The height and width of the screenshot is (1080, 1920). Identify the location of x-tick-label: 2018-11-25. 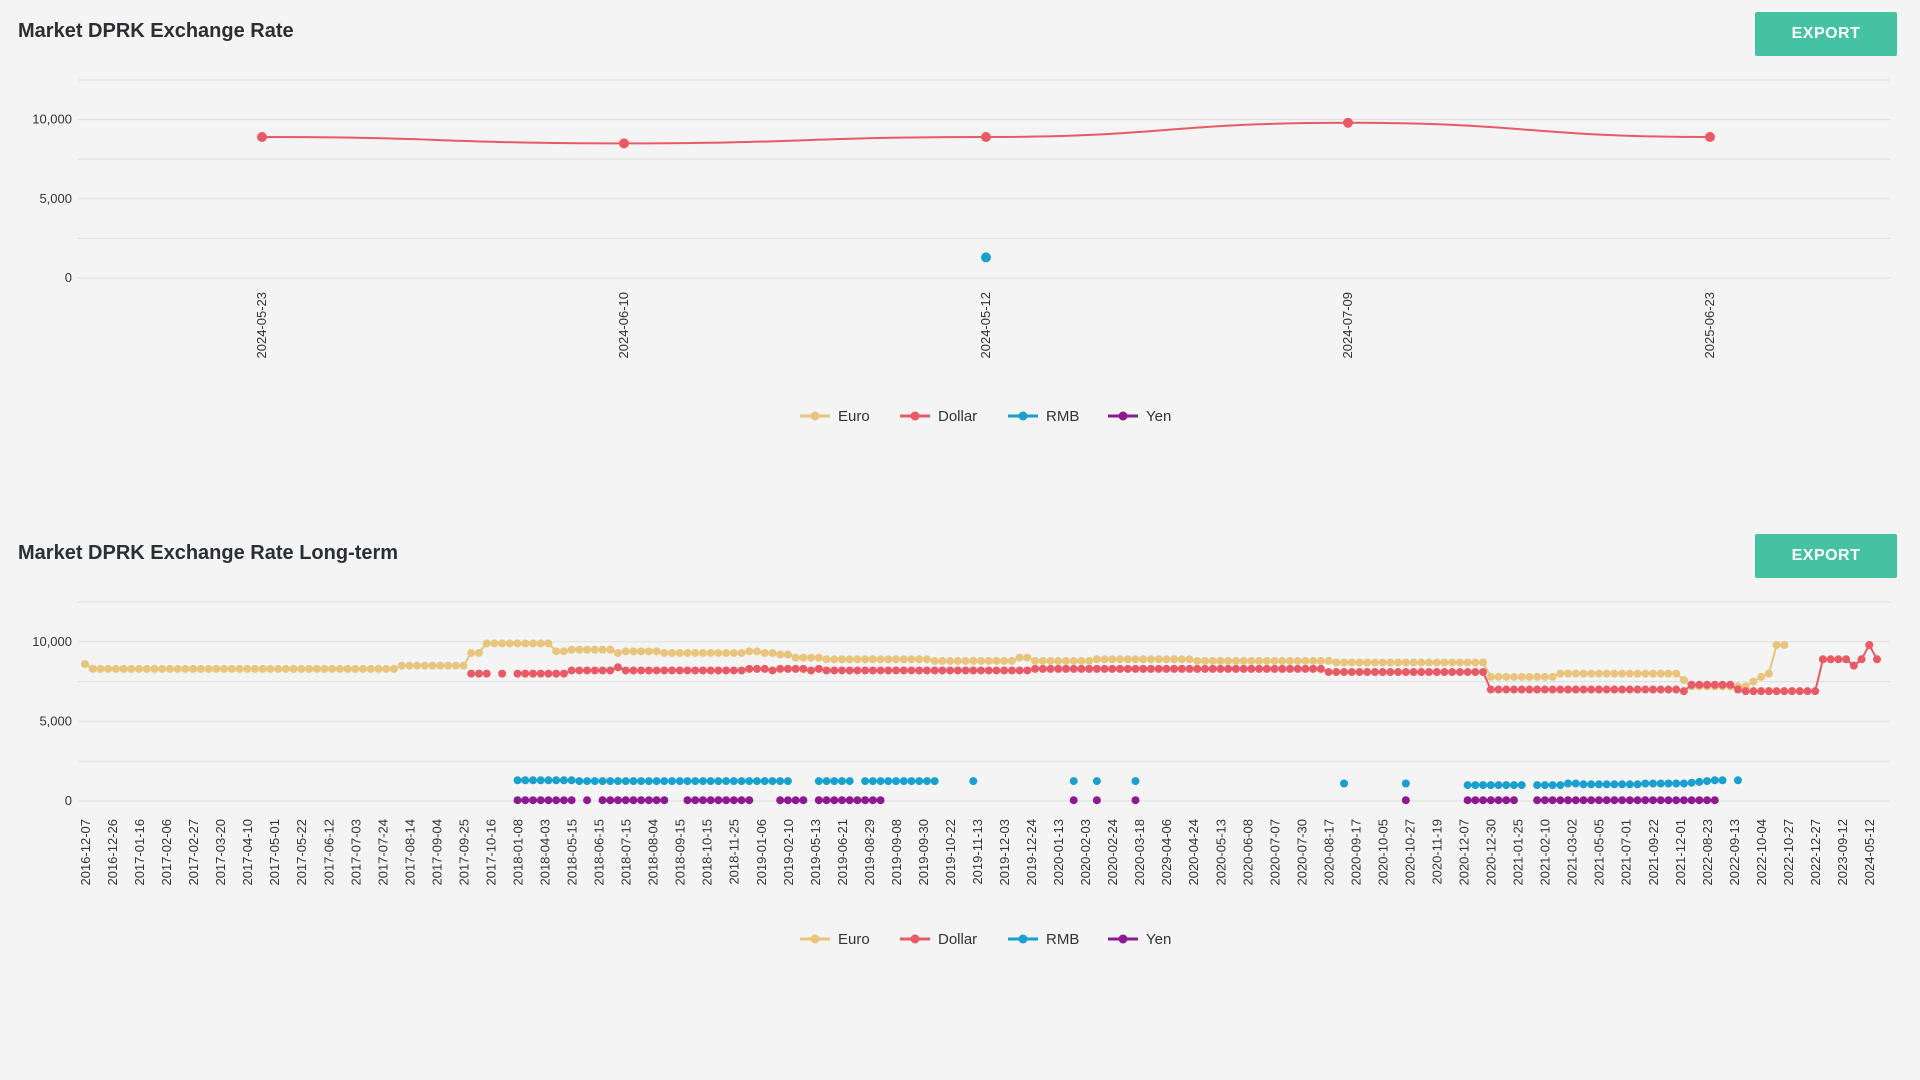
(734, 852).